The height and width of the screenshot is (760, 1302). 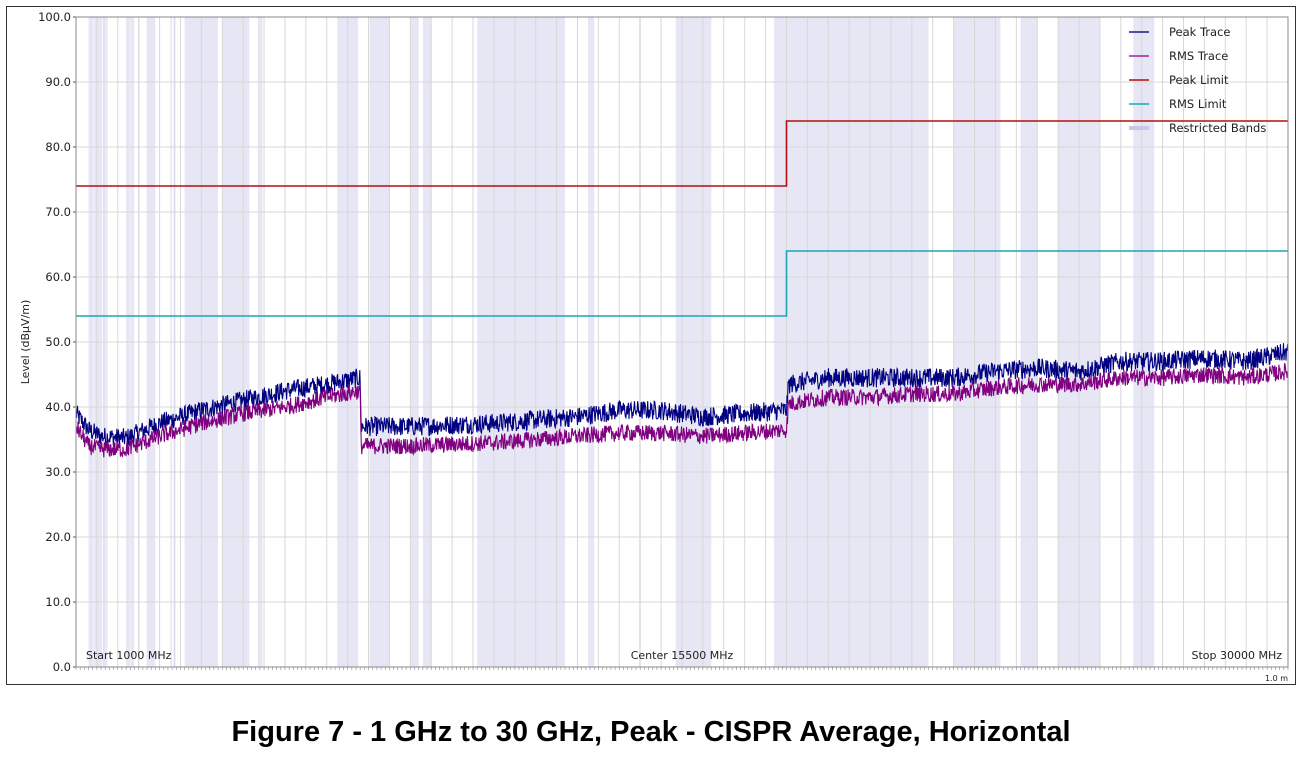 I want to click on legend-label: Peak Limit, so click(x=1199, y=80).